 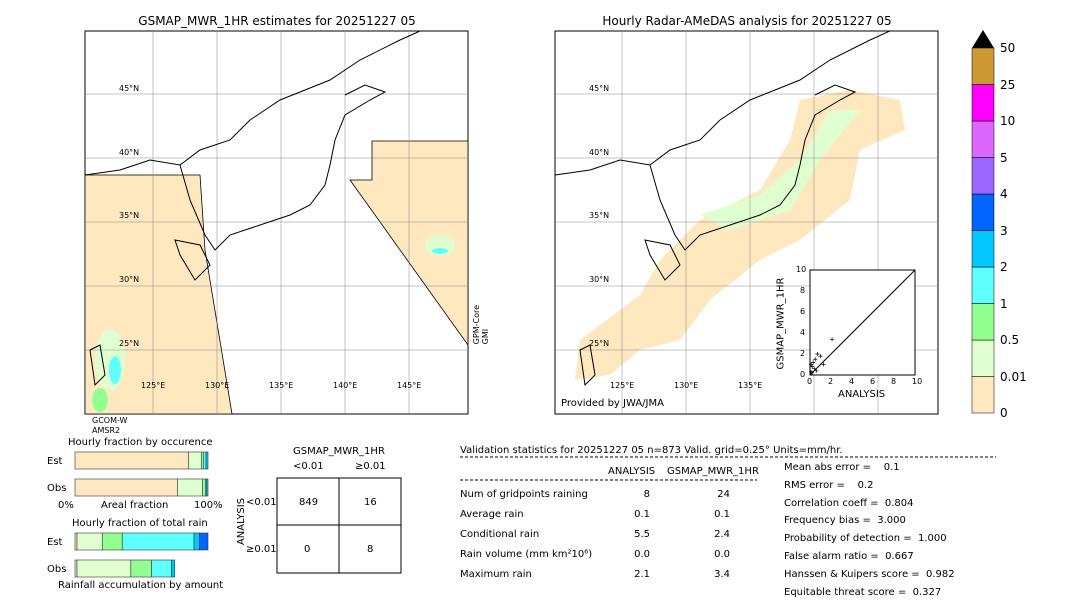 What do you see at coordinates (308, 466) in the screenshot?
I see `col-header-lt: <0.01` at bounding box center [308, 466].